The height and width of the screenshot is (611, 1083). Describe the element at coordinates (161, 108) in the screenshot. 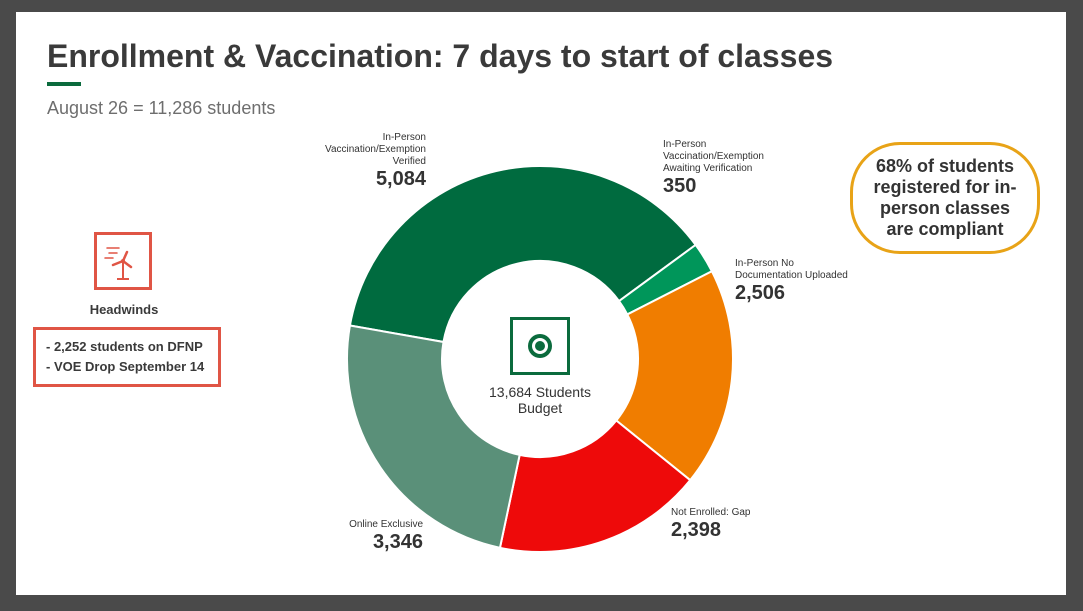

I see `subtitle: August 26 = 11,286 students` at that location.